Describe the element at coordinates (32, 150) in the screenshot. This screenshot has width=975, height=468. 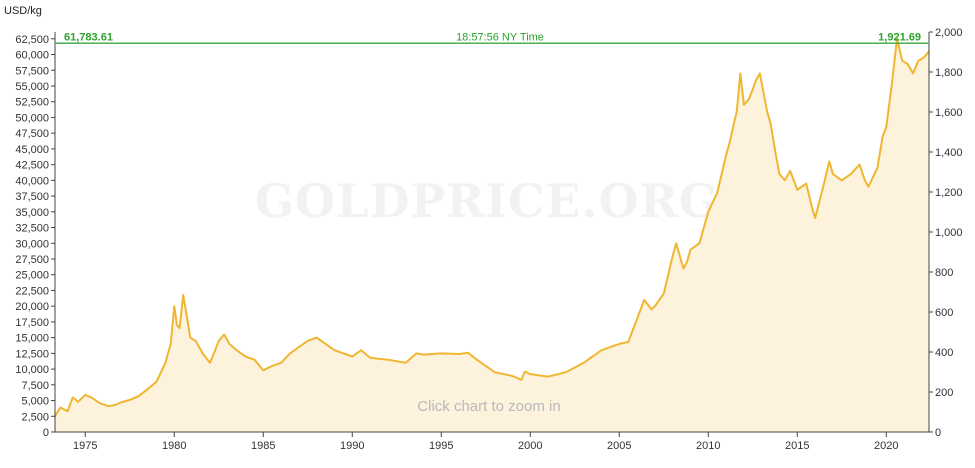
I see `left-tick-label: 45,000` at that location.